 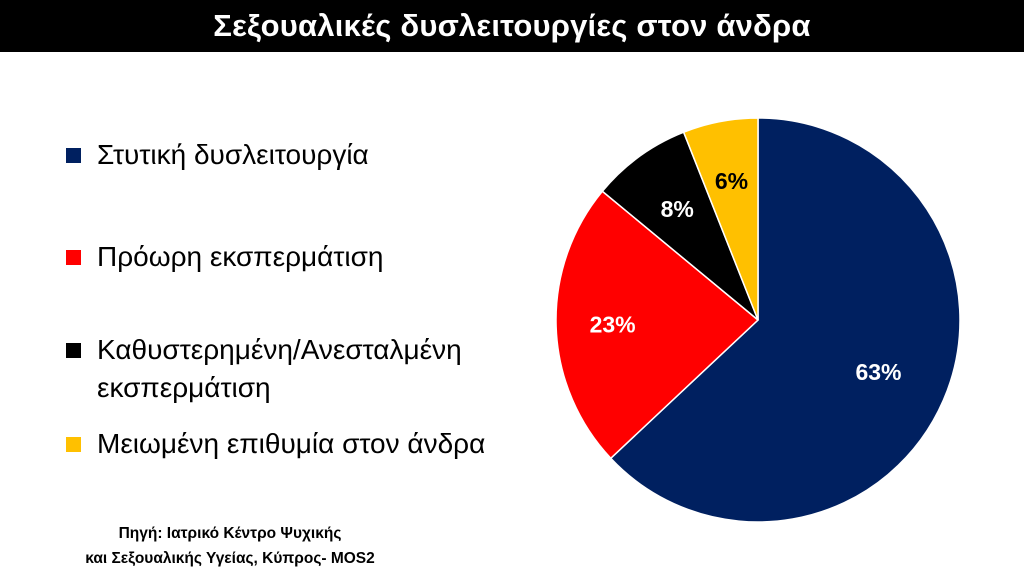 What do you see at coordinates (73, 350) in the screenshot?
I see `legend-swatch-delayed-ejaculation` at bounding box center [73, 350].